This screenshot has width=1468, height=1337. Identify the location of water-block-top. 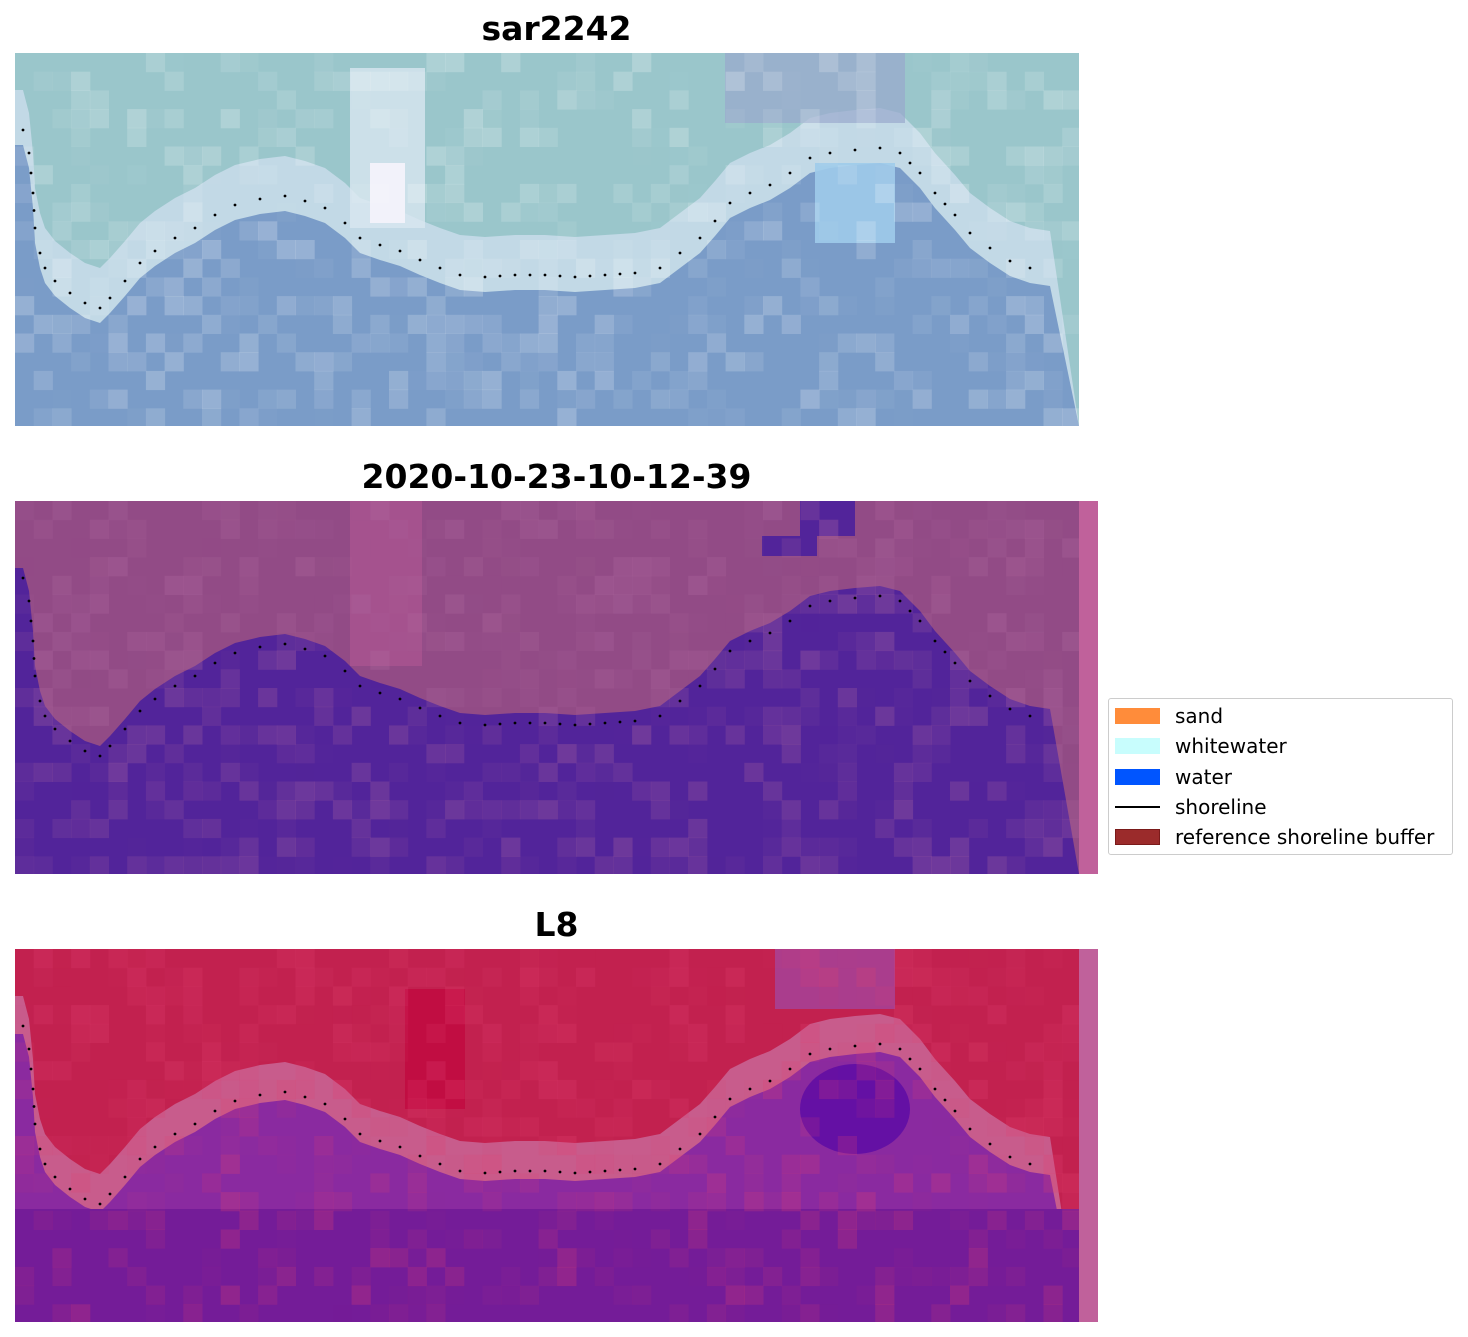
(827, 518).